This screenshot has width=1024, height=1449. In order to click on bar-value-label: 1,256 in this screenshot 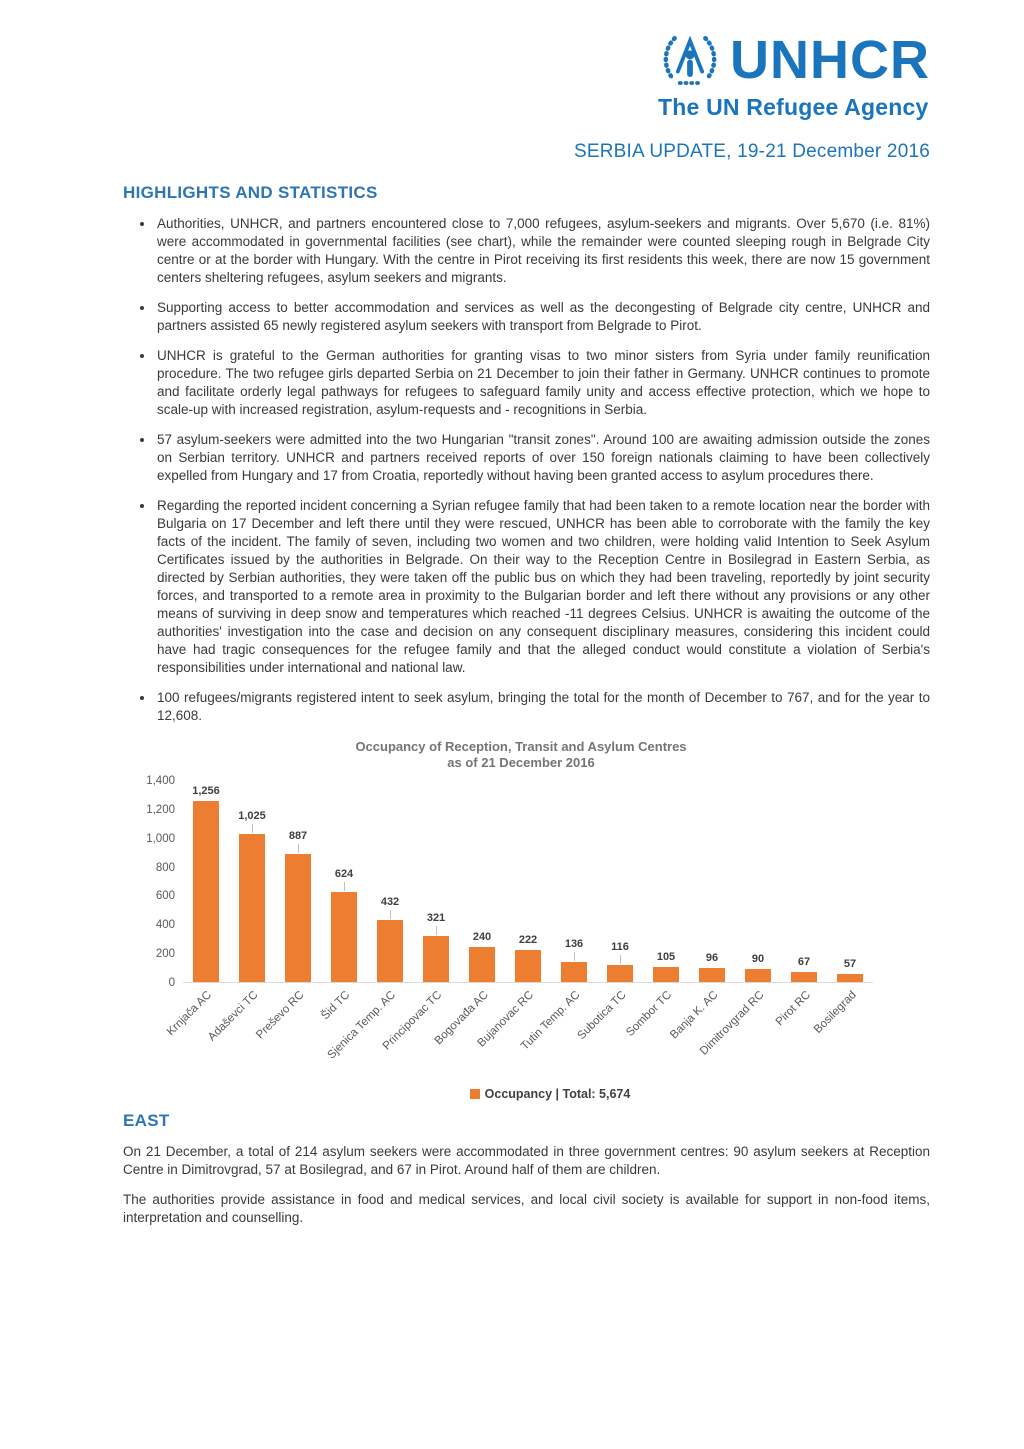, I will do `click(206, 790)`.